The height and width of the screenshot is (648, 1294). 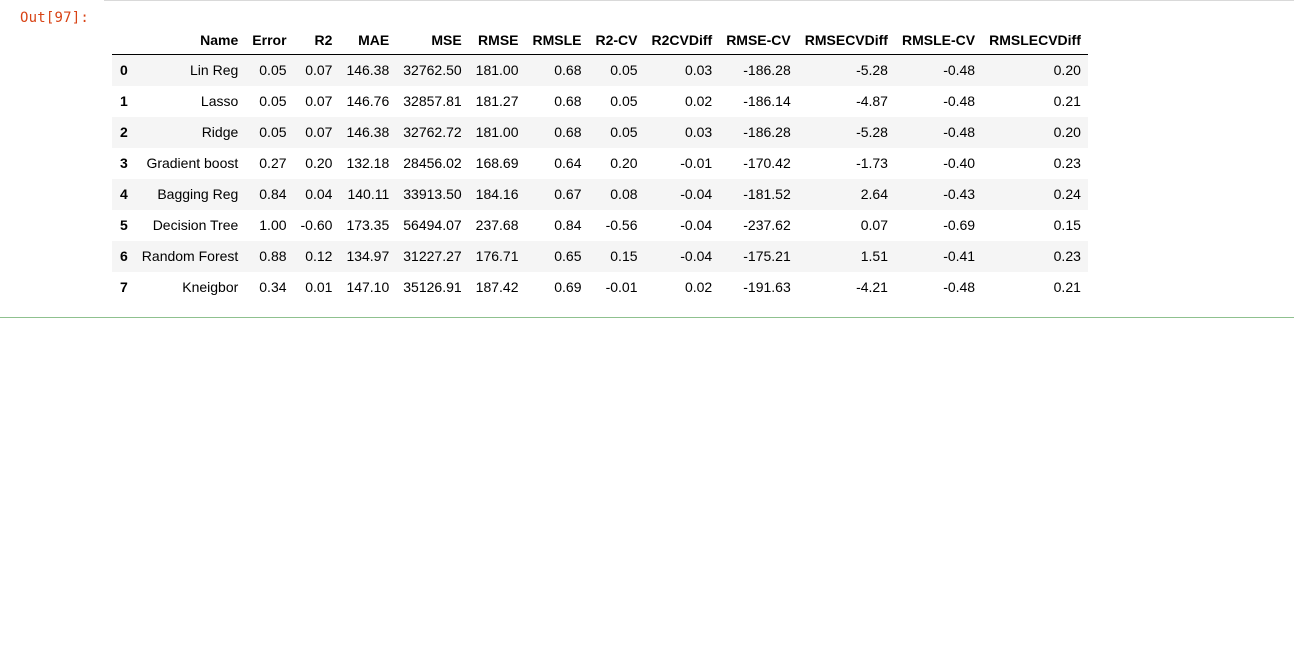 What do you see at coordinates (621, 225) in the screenshot?
I see `cell-r2-cv: -0.56` at bounding box center [621, 225].